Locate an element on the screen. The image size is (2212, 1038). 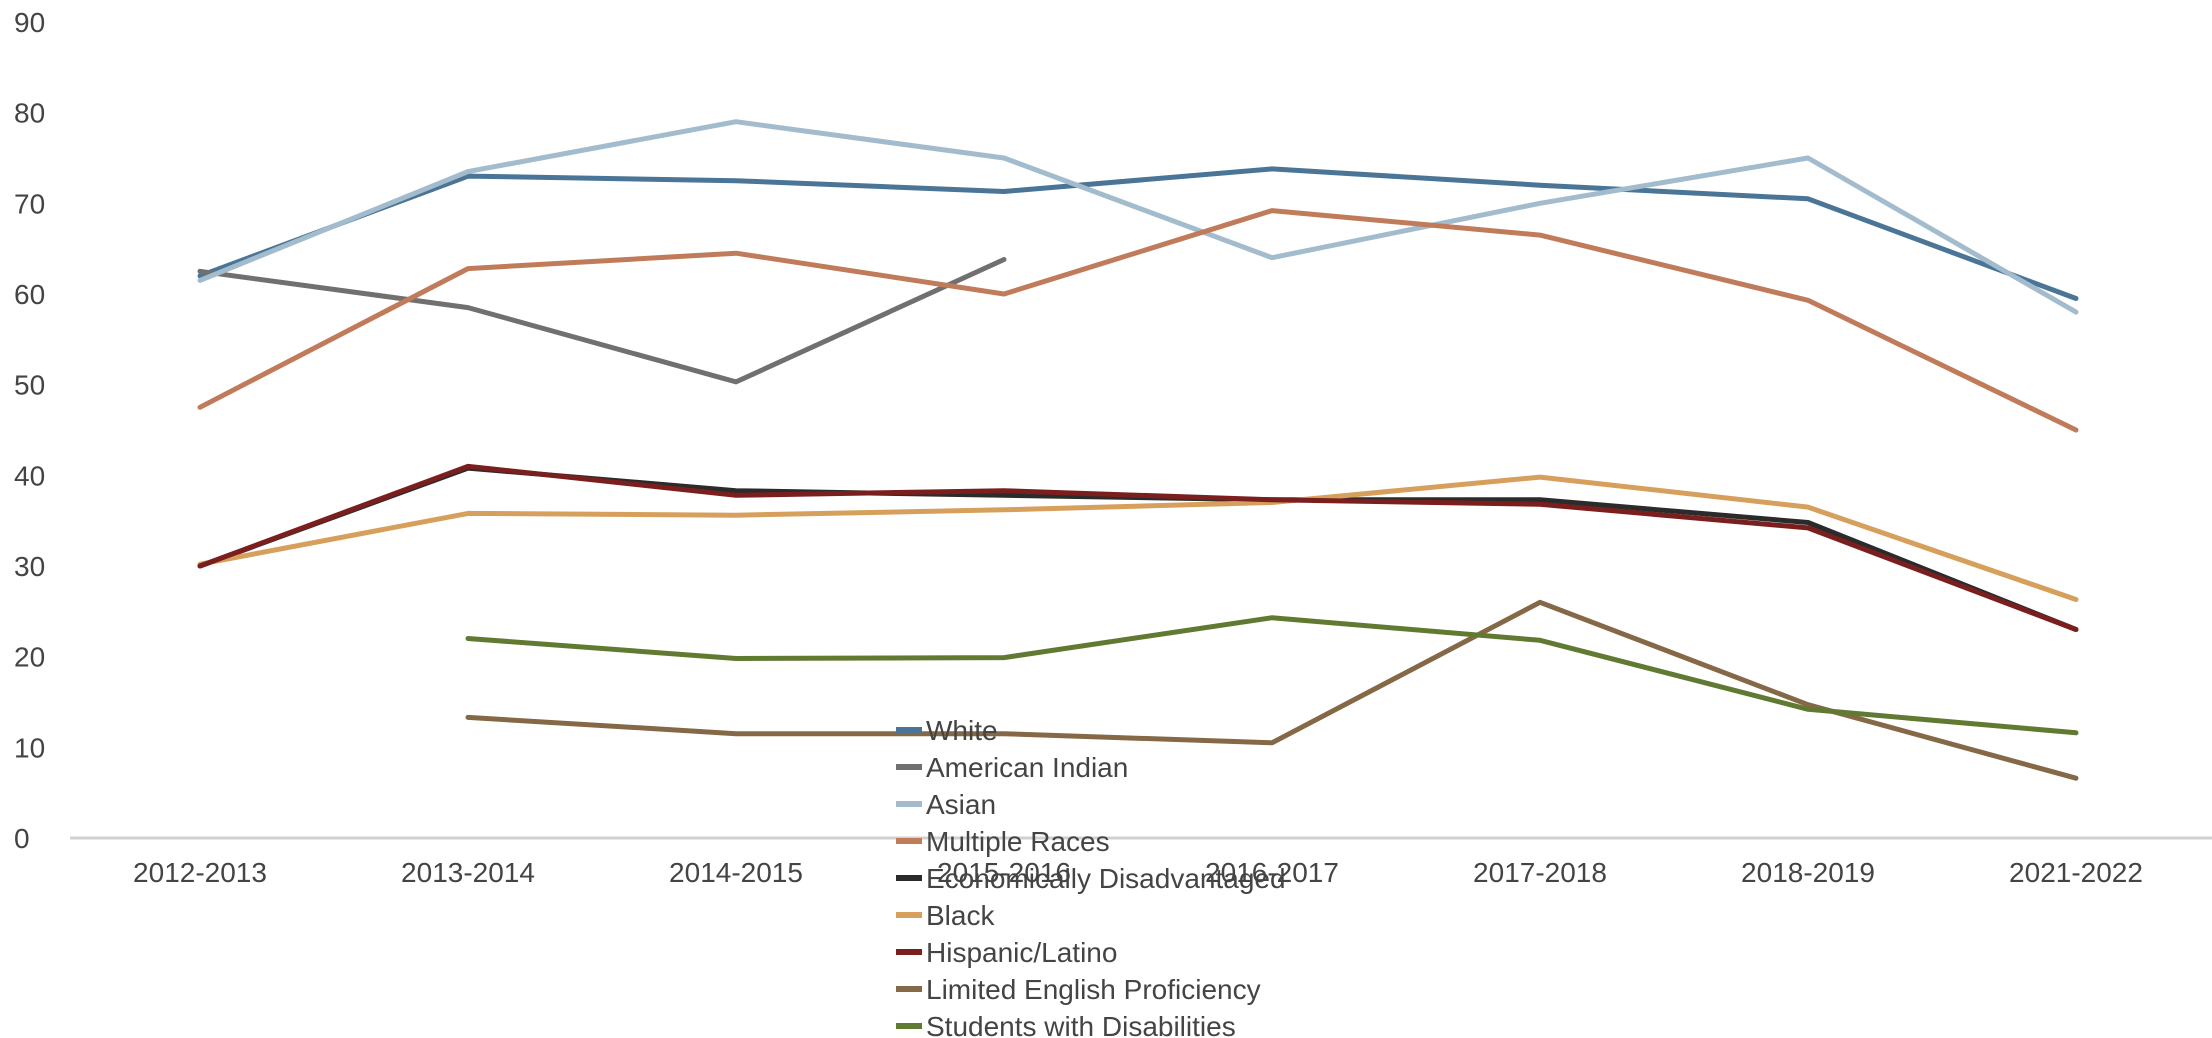
x-tick-label: 2013-2014 is located at coordinates (468, 872).